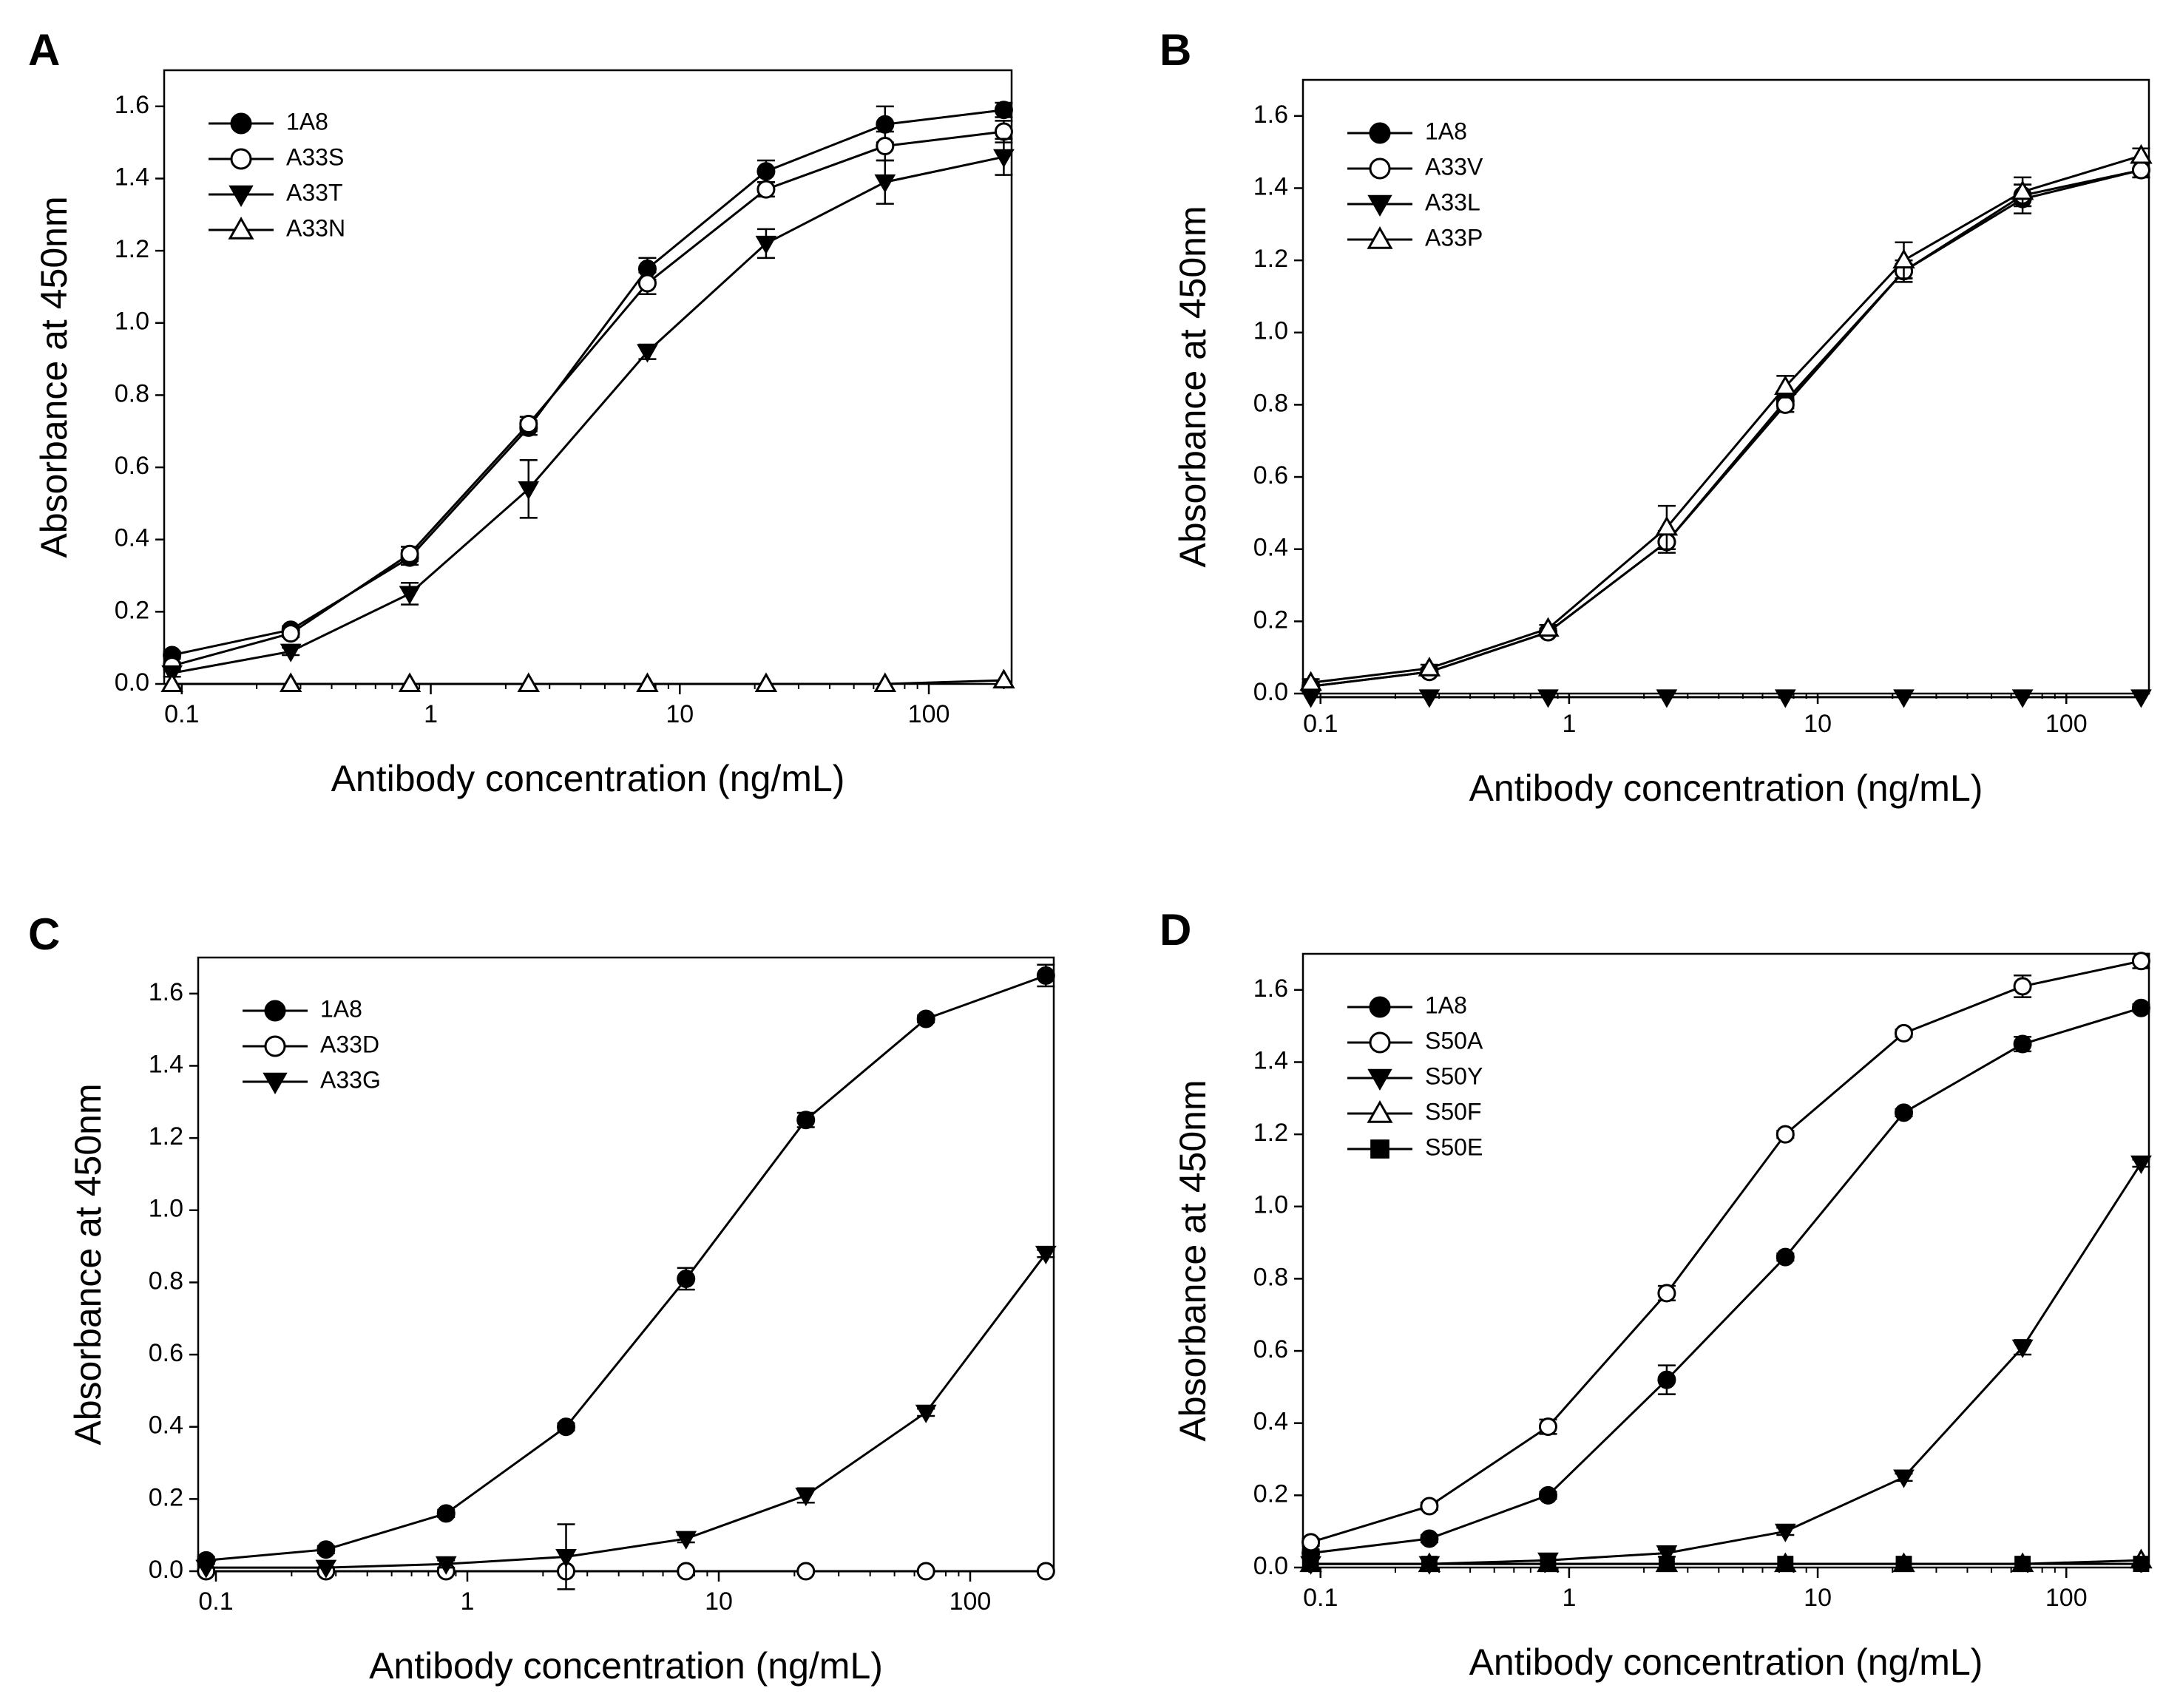 This screenshot has width=2180, height=1708. I want to click on plot-frame, so click(1725, 387).